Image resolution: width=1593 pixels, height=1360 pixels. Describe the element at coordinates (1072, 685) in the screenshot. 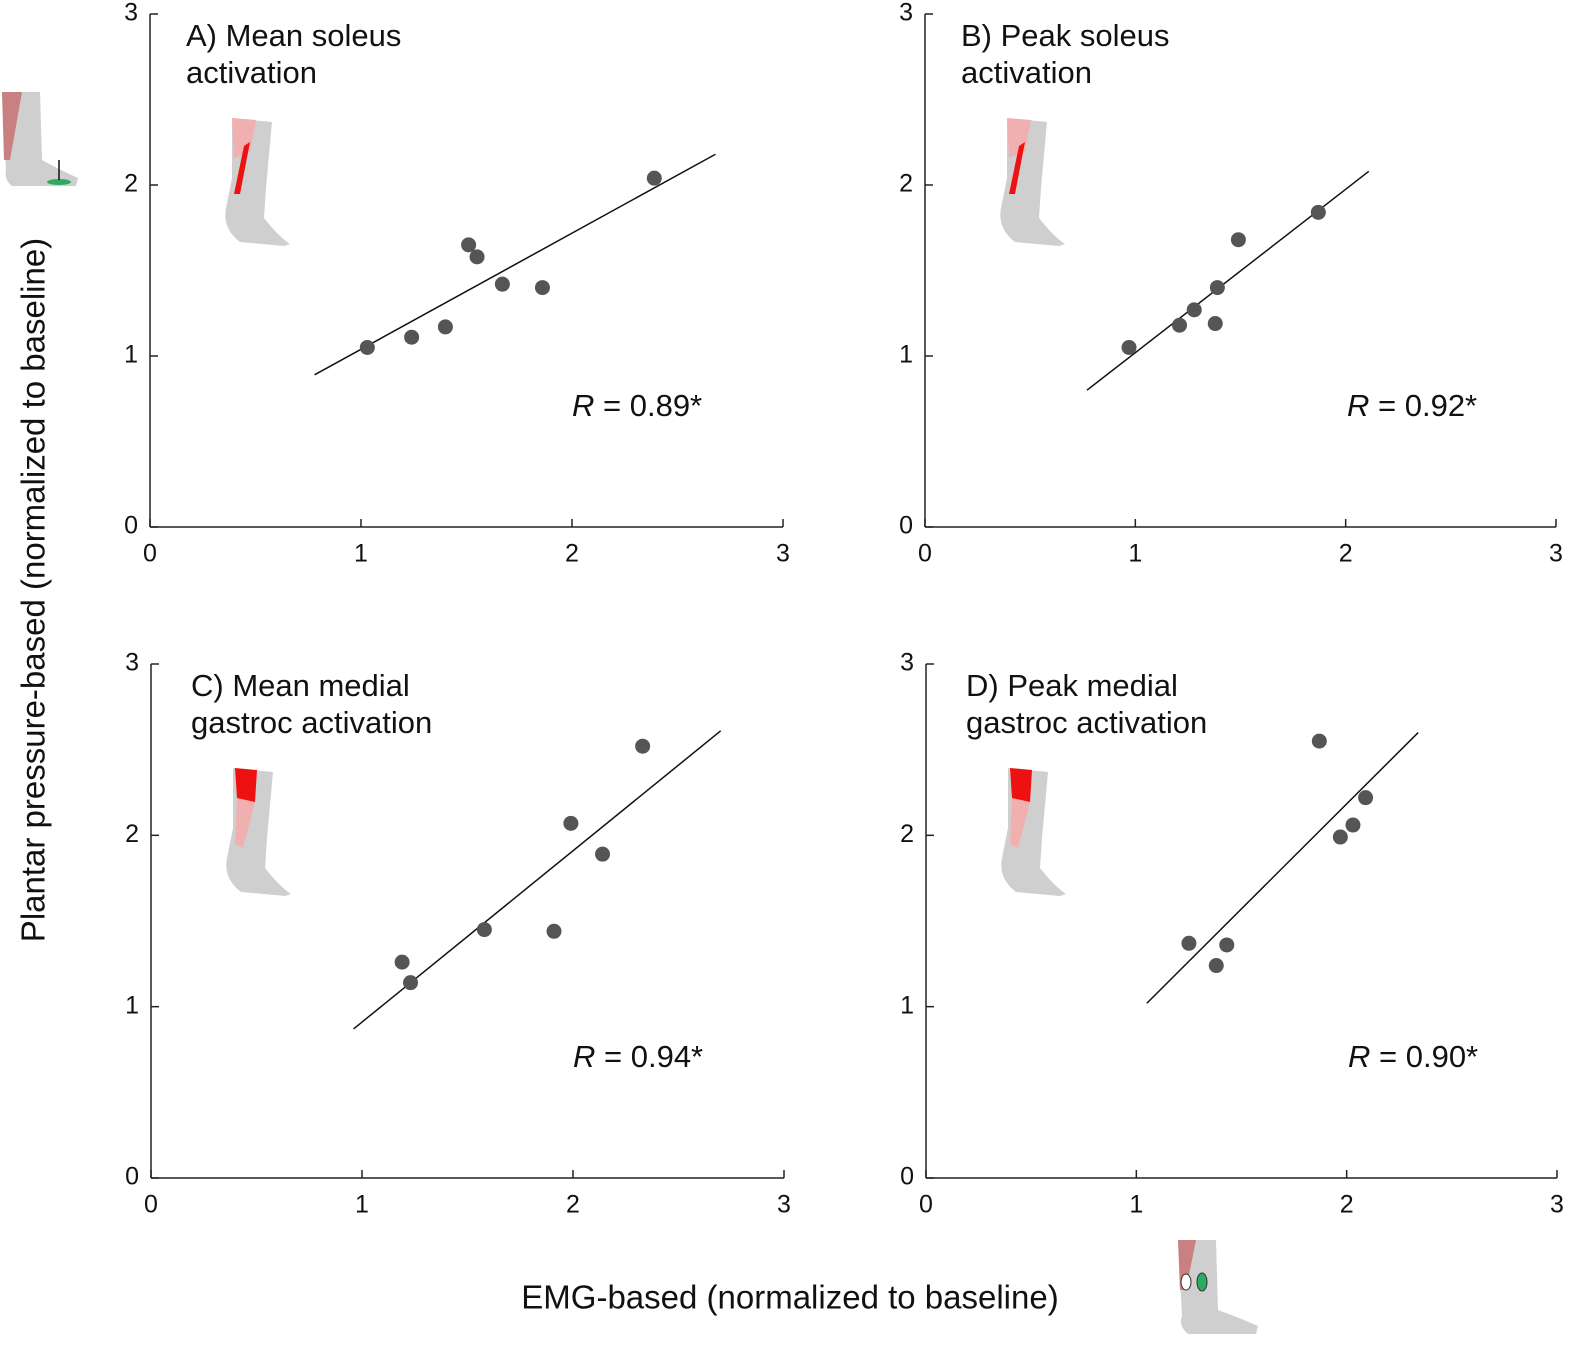

I see `panel-title: D) Peak medial` at that location.